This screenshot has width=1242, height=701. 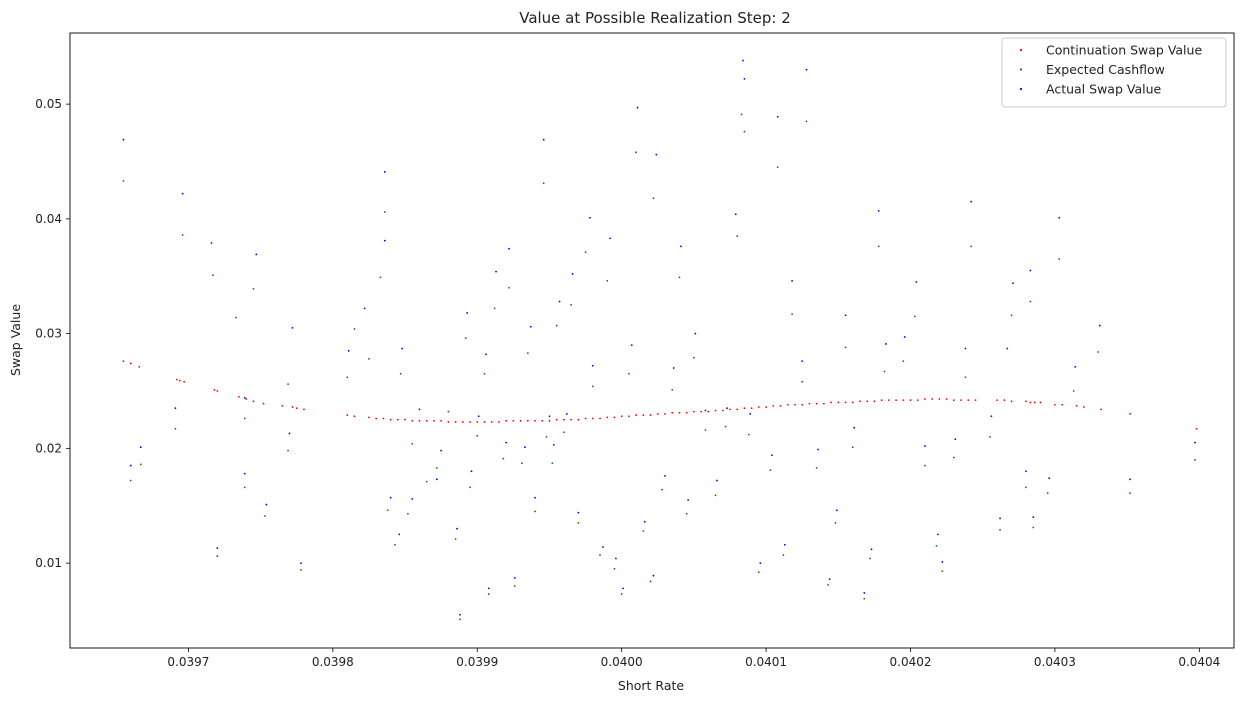 What do you see at coordinates (1103, 89) in the screenshot?
I see `legend-label: Actual Swap Value` at bounding box center [1103, 89].